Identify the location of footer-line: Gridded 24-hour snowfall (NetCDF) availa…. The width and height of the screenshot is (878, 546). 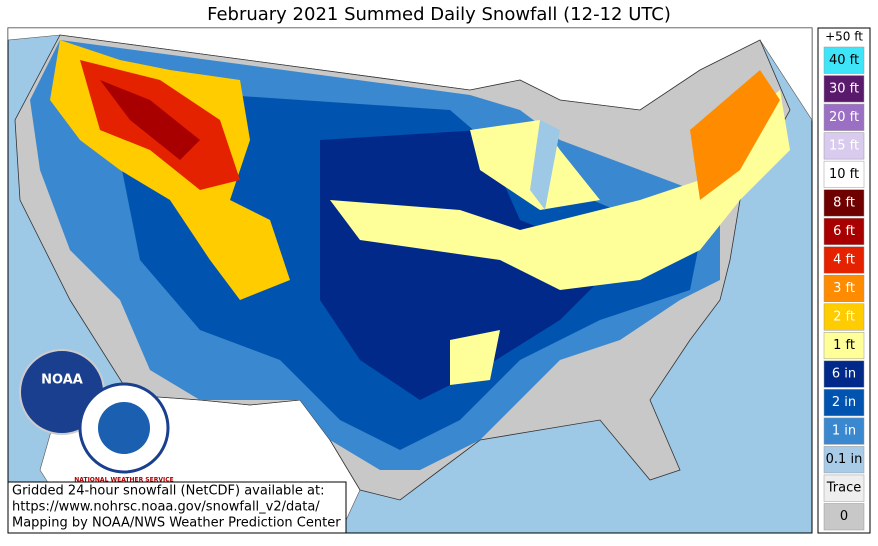
(168, 491).